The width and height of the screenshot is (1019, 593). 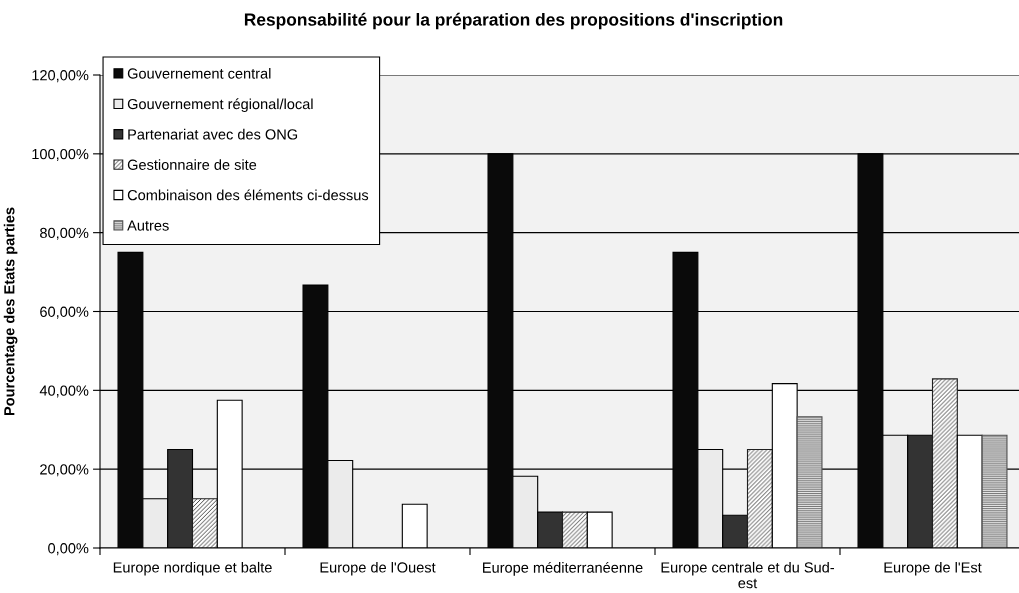 What do you see at coordinates (199, 73) in the screenshot?
I see `legend-label: Gouvernement central` at bounding box center [199, 73].